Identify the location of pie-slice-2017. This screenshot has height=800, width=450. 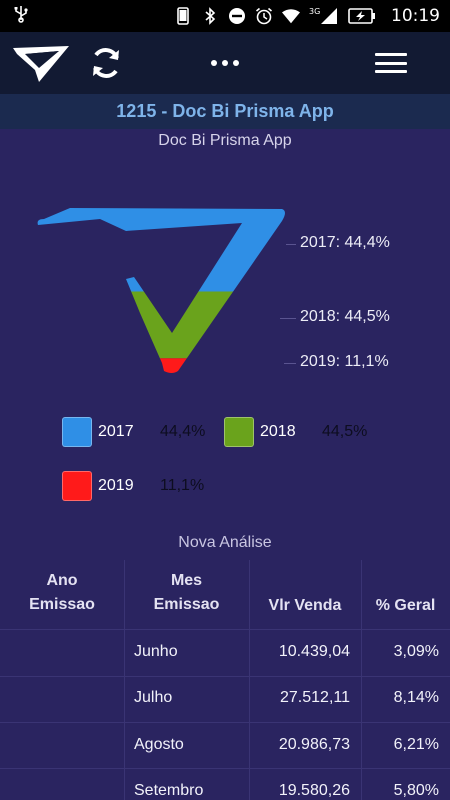
(160, 250).